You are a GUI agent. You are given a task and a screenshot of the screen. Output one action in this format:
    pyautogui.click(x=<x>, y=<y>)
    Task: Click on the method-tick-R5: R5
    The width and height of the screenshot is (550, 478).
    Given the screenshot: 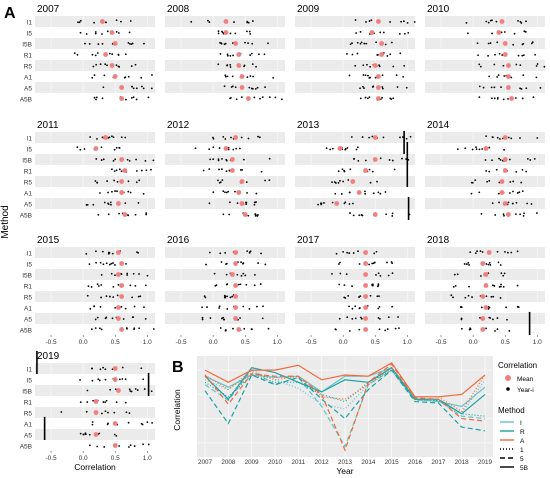 What is the action you would take?
    pyautogui.click(x=28, y=183)
    